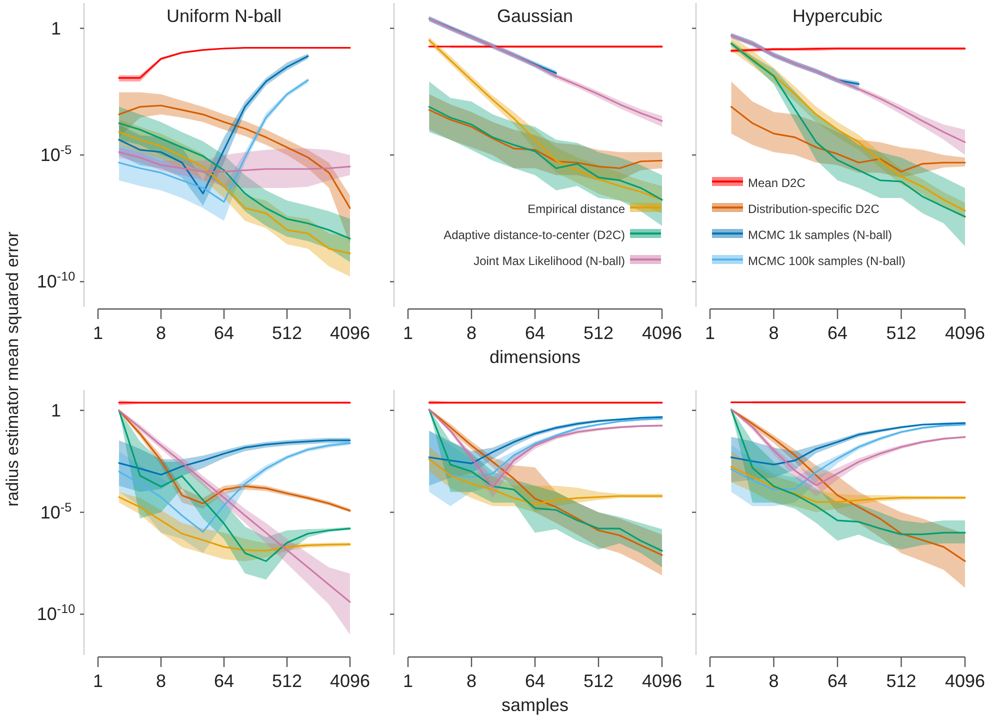 This screenshot has width=989, height=722. I want to click on x-axis-title: samples, so click(535, 705).